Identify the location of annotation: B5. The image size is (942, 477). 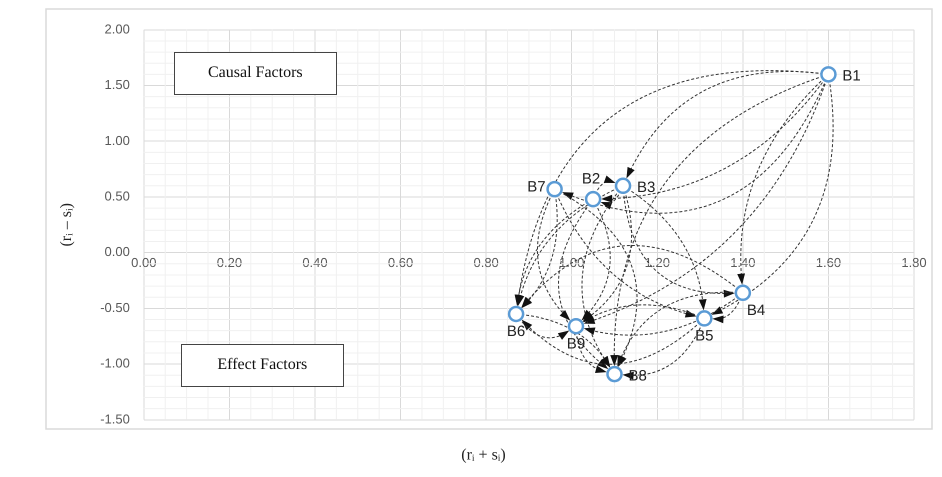
(704, 336).